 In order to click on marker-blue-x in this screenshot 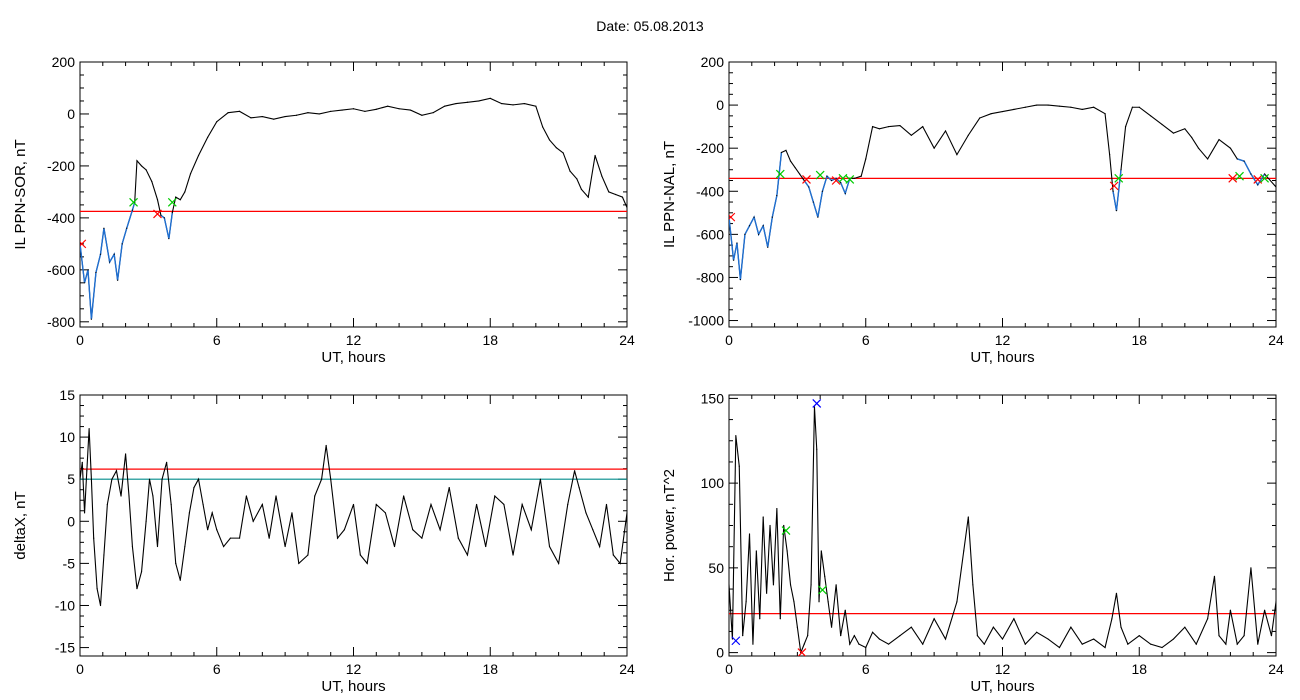, I will do `click(736, 641)`.